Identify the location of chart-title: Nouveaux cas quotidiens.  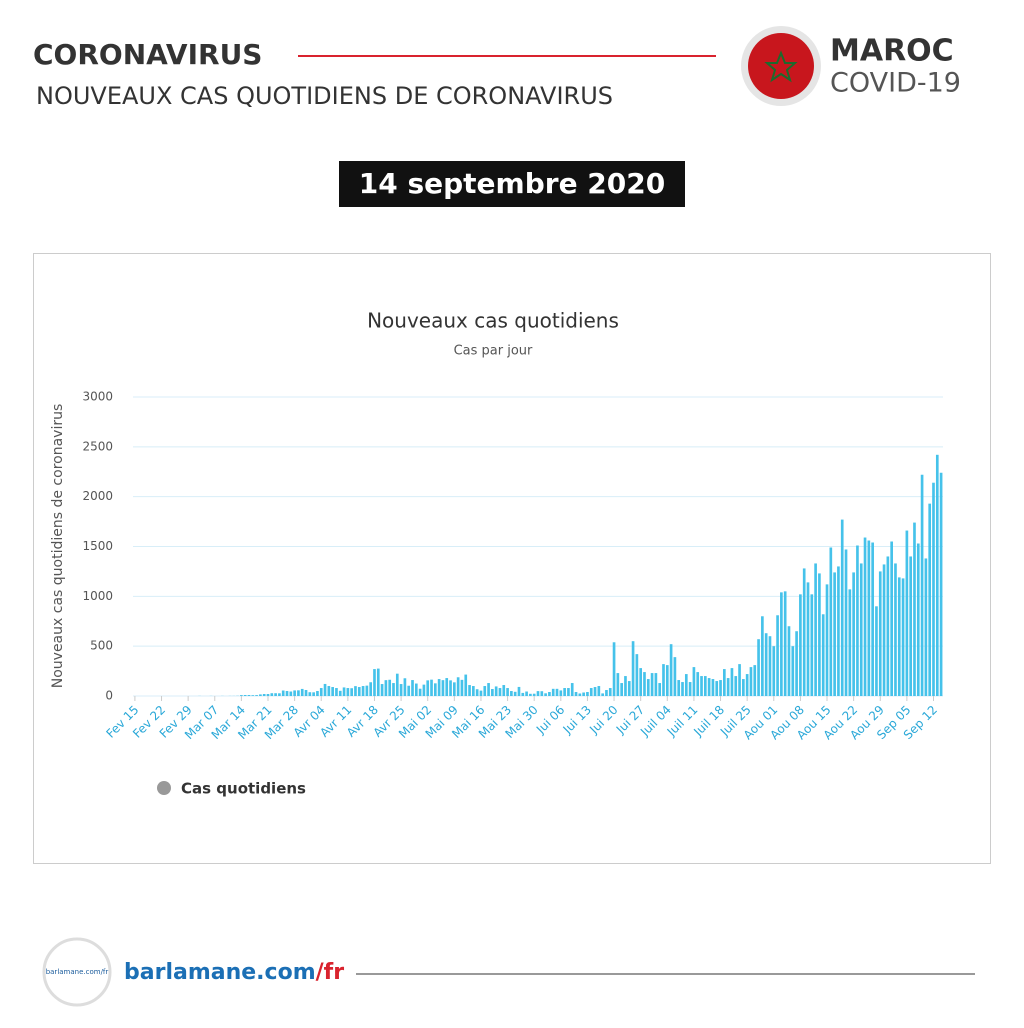
(493, 321).